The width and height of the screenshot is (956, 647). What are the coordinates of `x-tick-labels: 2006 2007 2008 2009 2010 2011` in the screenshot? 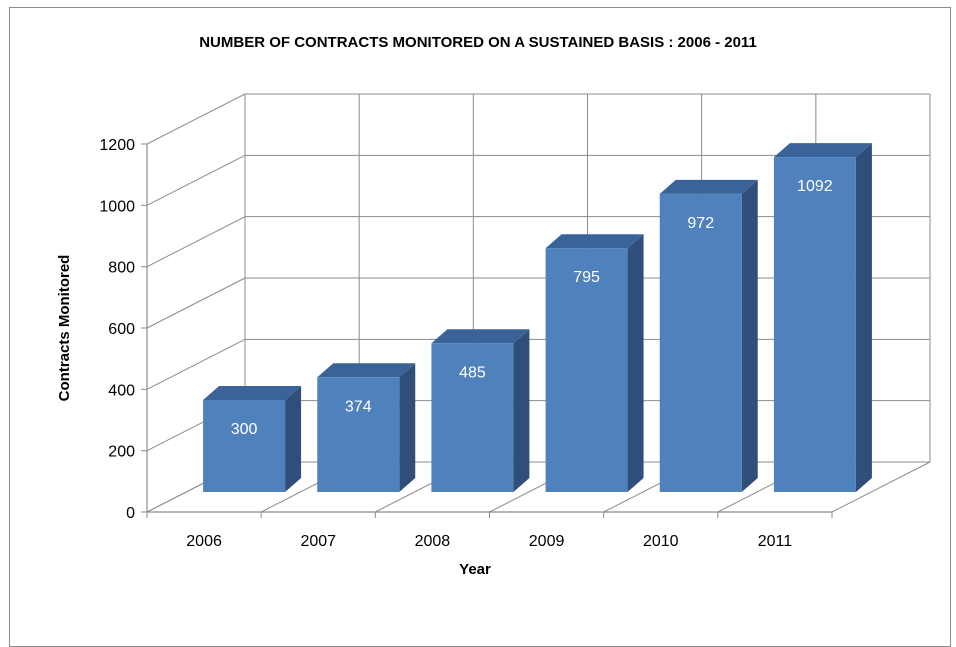 It's located at (489, 541).